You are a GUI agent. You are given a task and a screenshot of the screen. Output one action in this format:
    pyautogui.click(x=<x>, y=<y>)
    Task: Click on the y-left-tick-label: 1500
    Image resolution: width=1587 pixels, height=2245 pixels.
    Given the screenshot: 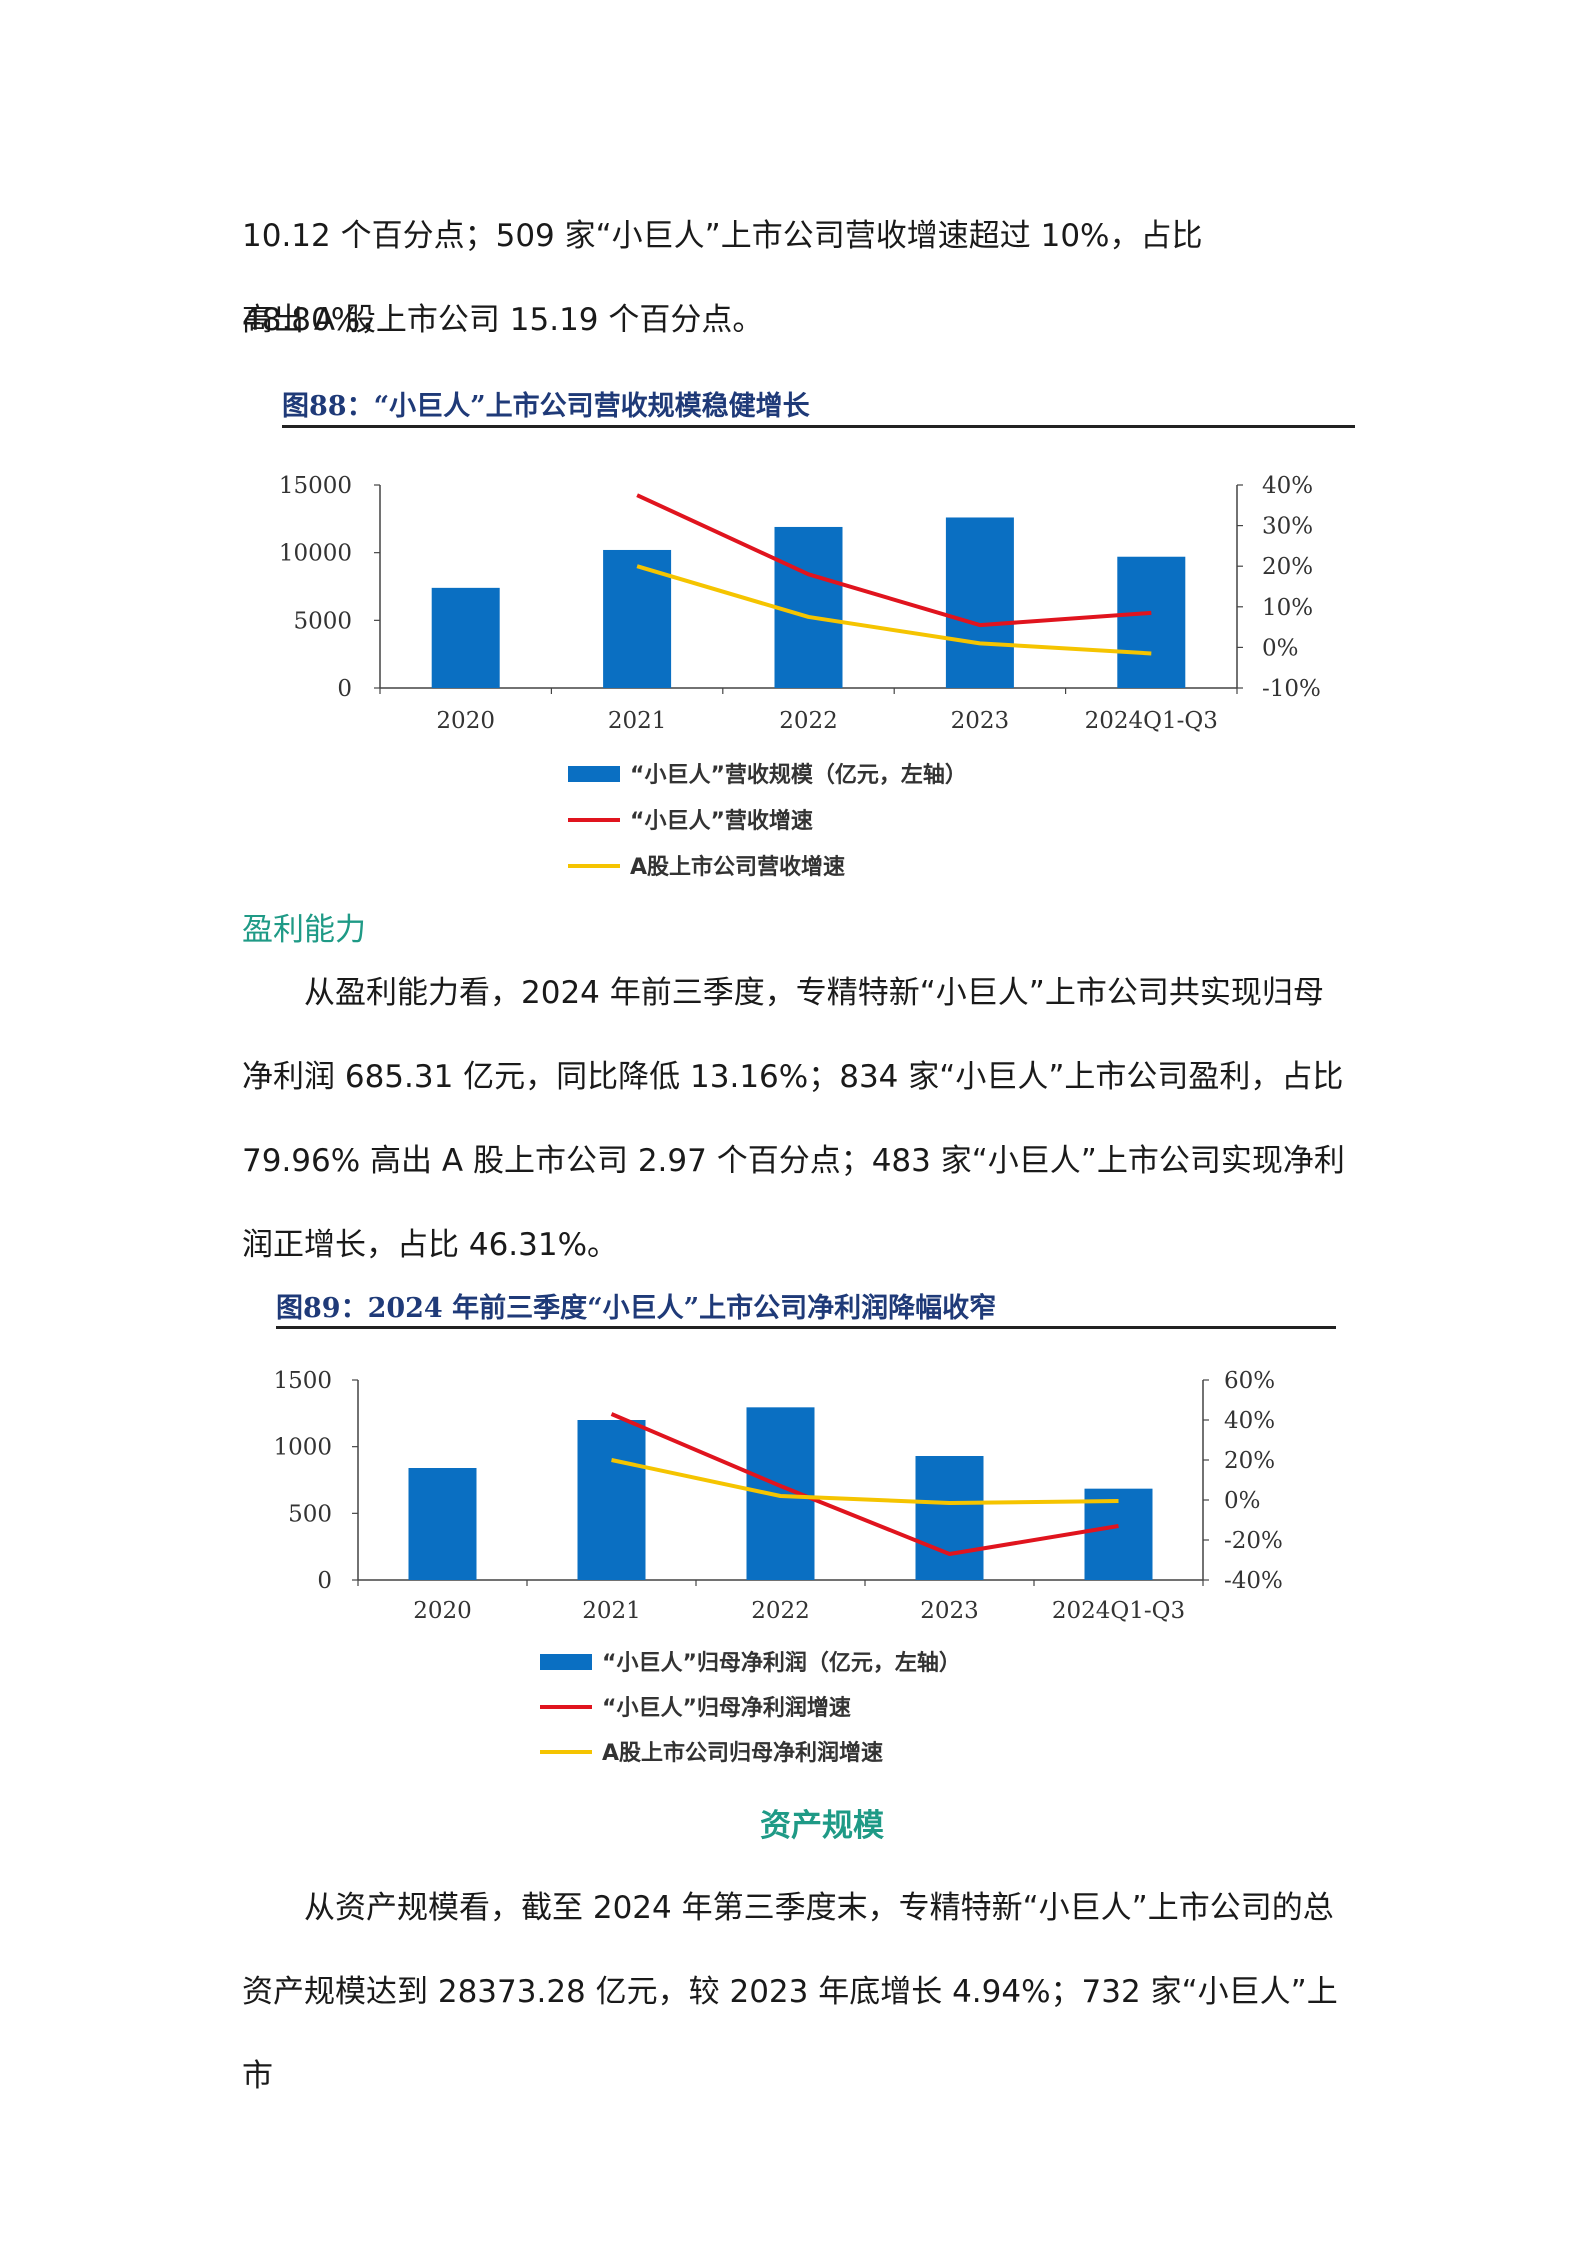 What is the action you would take?
    pyautogui.click(x=302, y=1381)
    